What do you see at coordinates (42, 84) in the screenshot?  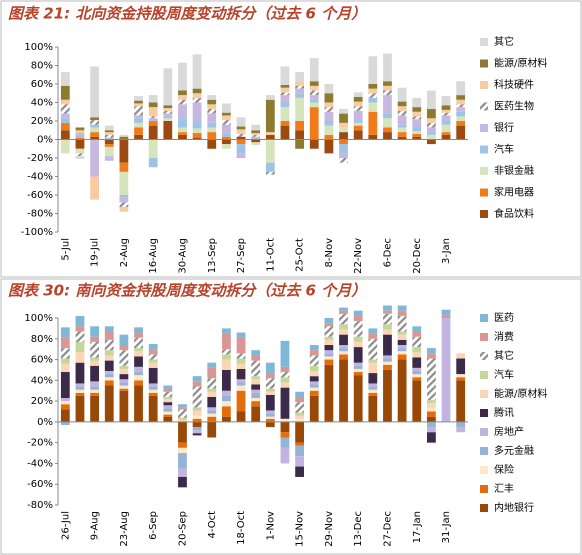 I see `y-tick-label: 60%` at bounding box center [42, 84].